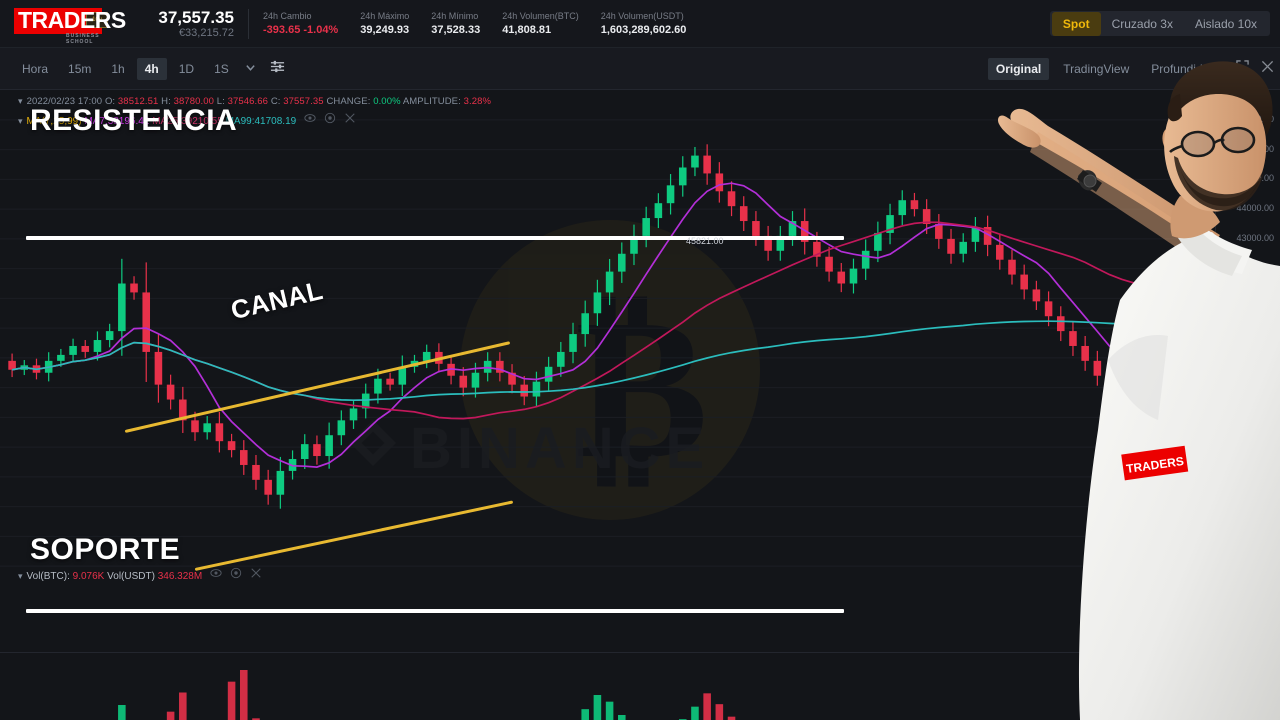 The width and height of the screenshot is (1280, 720). What do you see at coordinates (1255, 327) in the screenshot?
I see `price-axis-tick-label: 40000.00` at bounding box center [1255, 327].